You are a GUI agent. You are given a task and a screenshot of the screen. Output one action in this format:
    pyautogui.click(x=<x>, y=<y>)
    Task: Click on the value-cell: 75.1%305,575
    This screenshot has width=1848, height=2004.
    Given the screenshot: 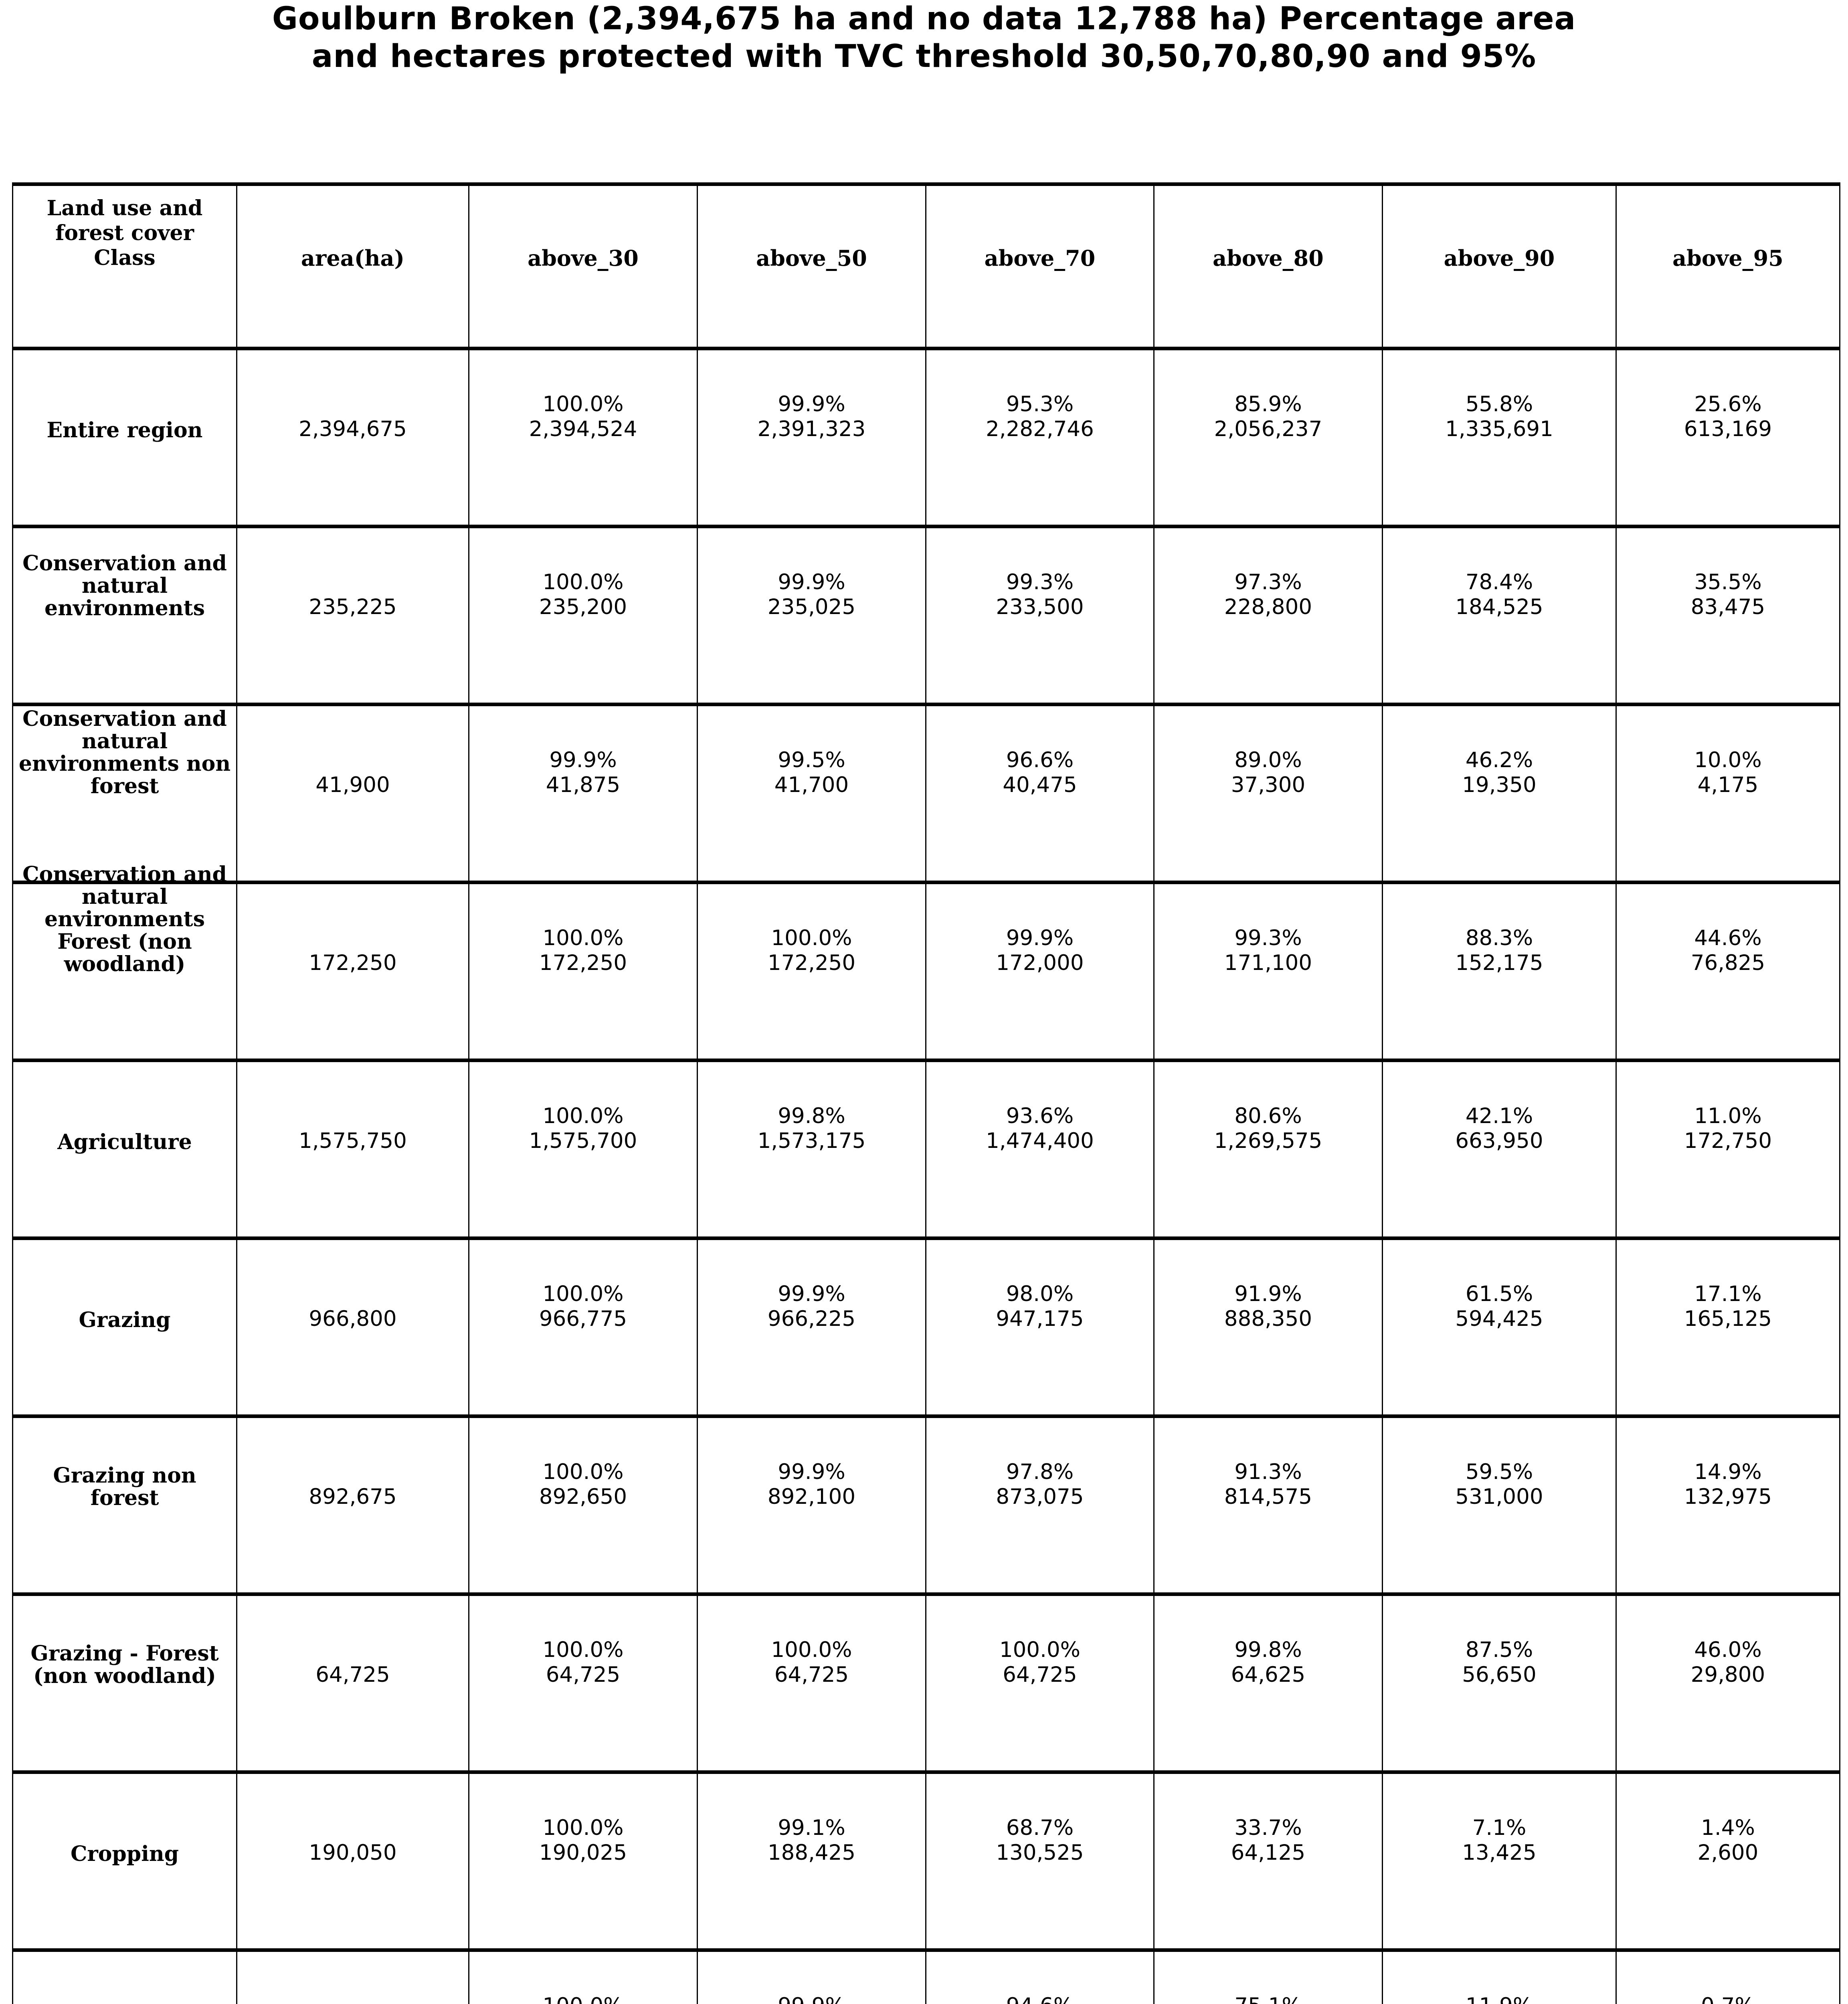 What is the action you would take?
    pyautogui.click(x=1268, y=1978)
    